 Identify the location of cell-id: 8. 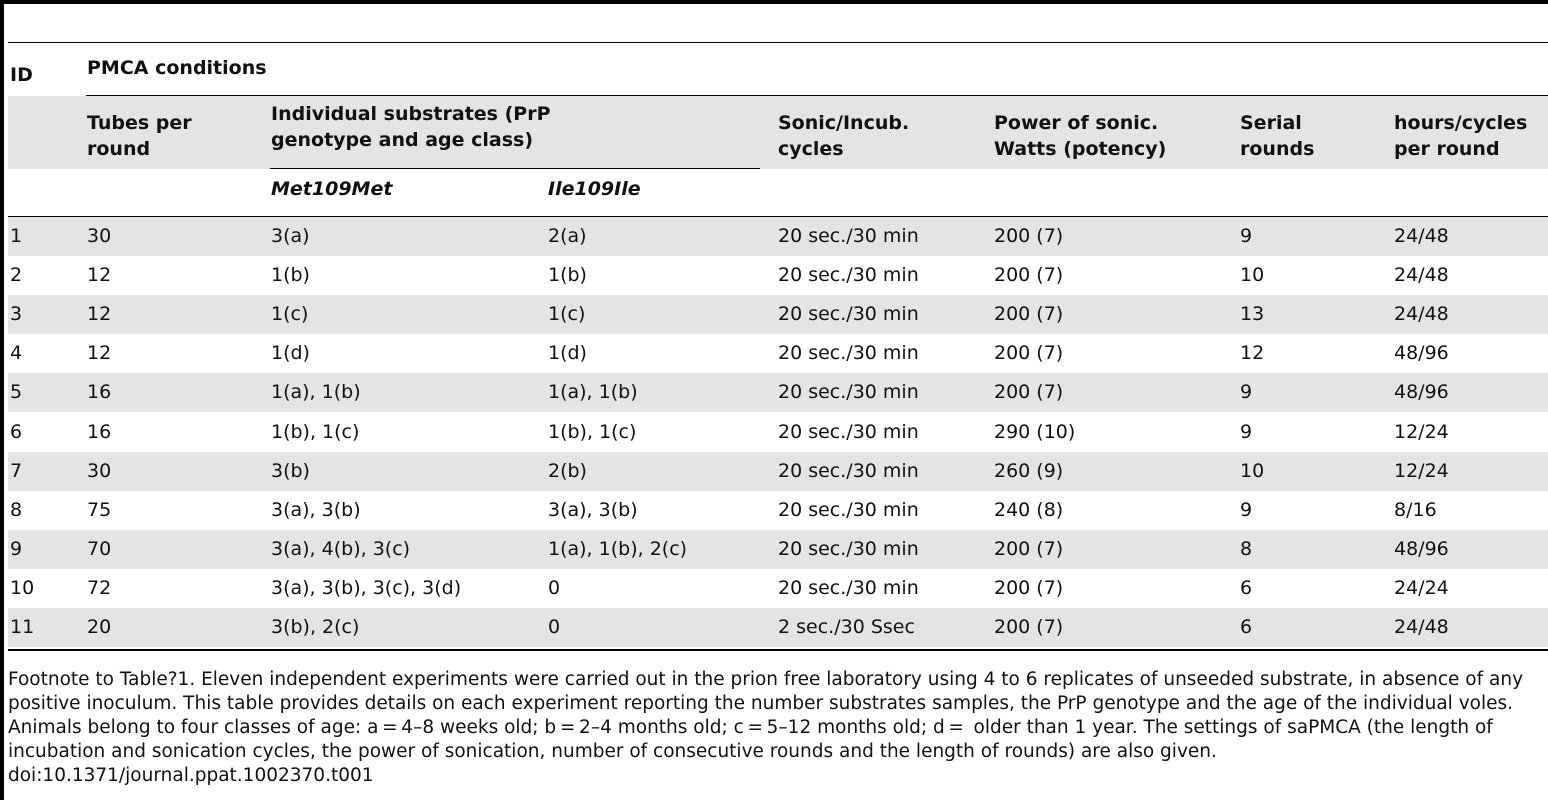
(16, 509).